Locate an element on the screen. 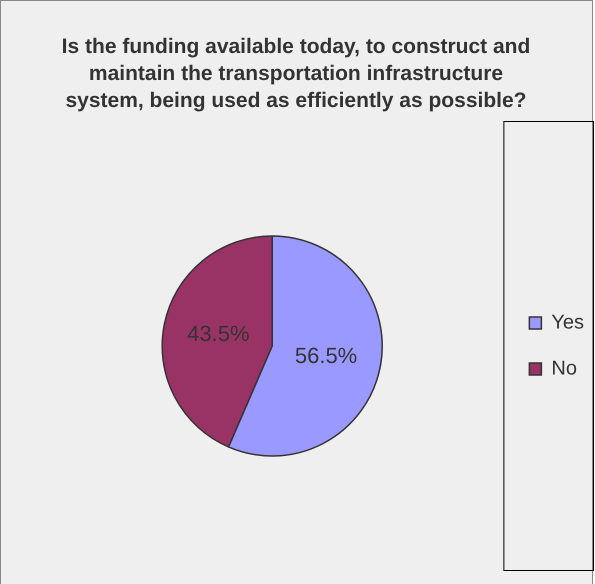 The height and width of the screenshot is (584, 595). chart-title: Is the funding available today, to construct and maintain the transportation infrastructure system, being used as efficiently as possible? is located at coordinates (296, 74).